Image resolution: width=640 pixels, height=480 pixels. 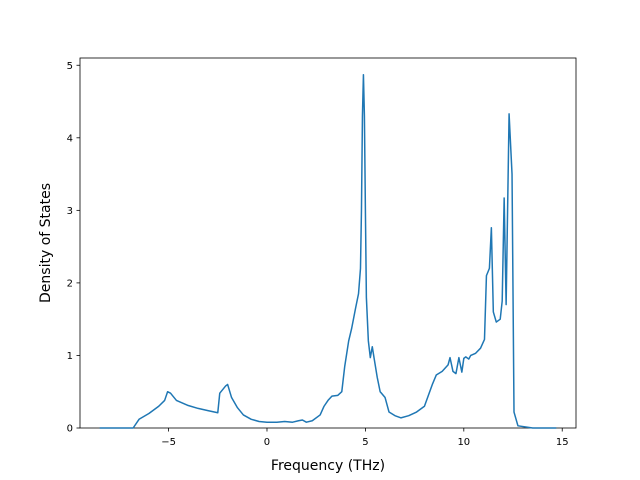 What do you see at coordinates (267, 442) in the screenshot?
I see `x-tick-label: 0` at bounding box center [267, 442].